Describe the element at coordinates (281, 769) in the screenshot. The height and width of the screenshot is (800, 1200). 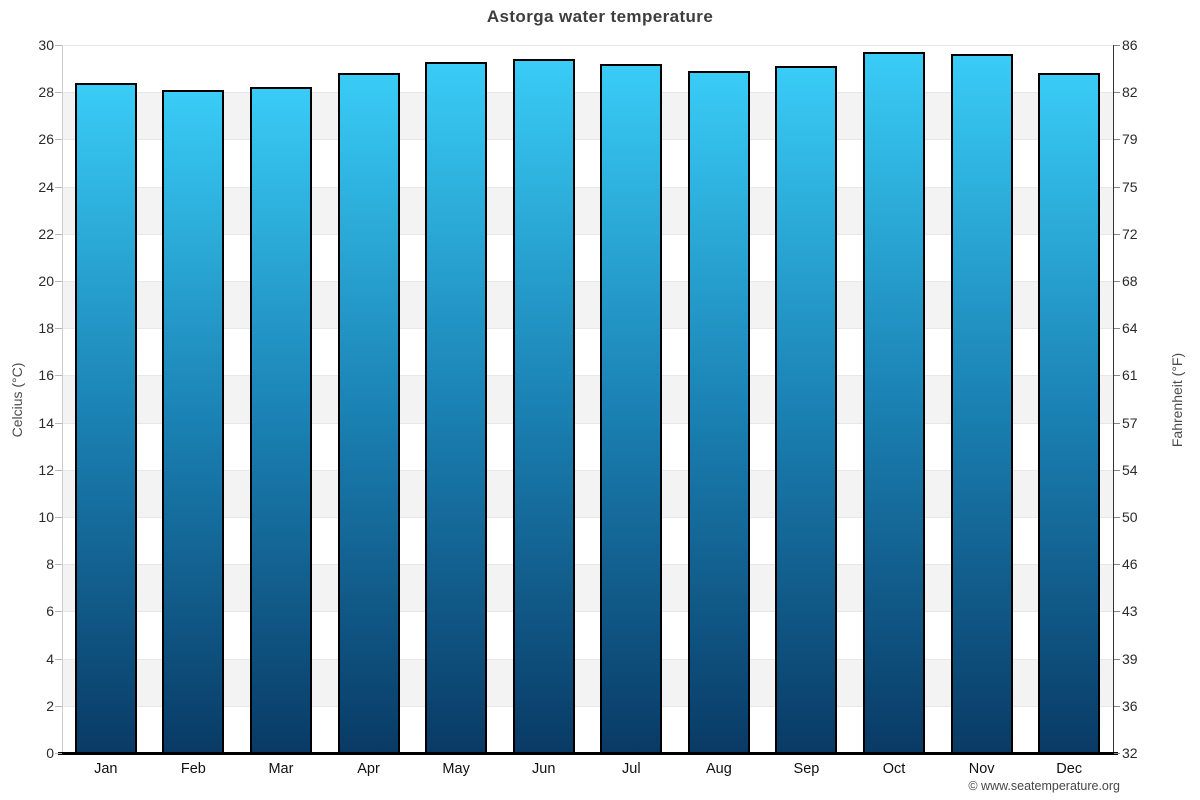
I see `month-tick-label: Mar` at that location.